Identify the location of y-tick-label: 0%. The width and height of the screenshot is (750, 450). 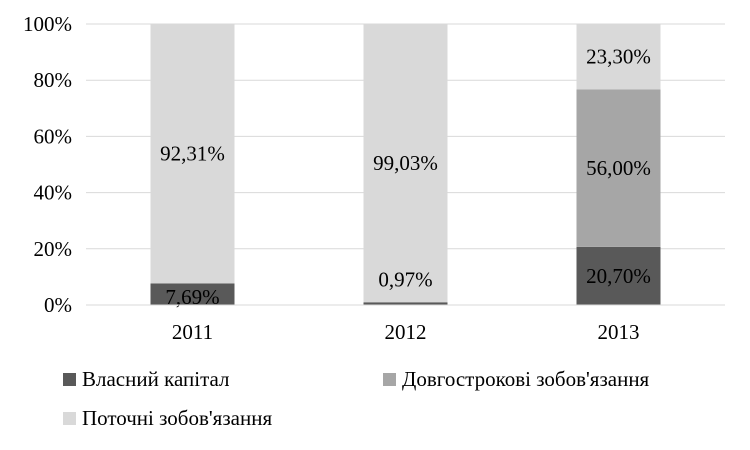
(58, 305).